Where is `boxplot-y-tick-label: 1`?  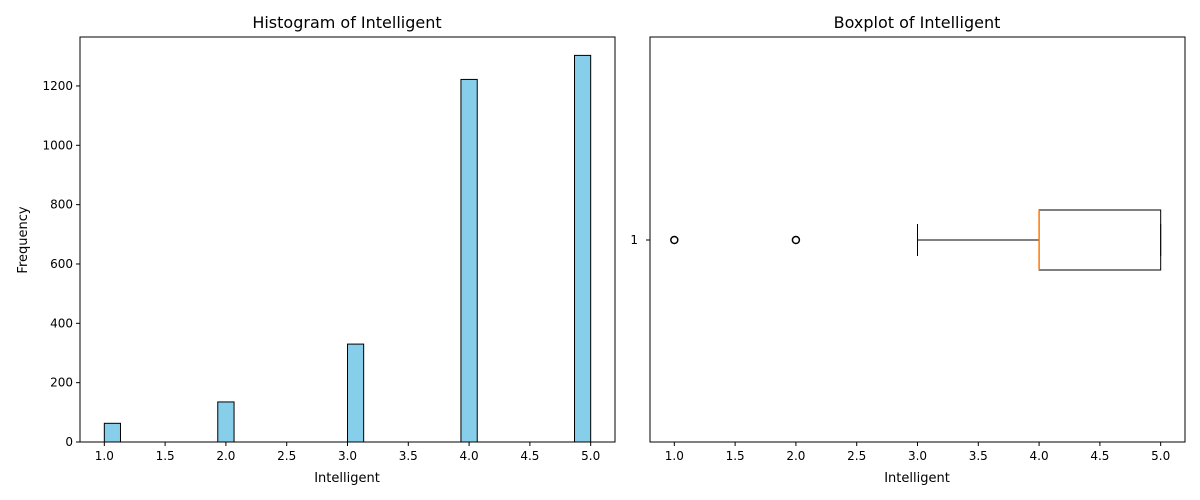 boxplot-y-tick-label: 1 is located at coordinates (634, 240).